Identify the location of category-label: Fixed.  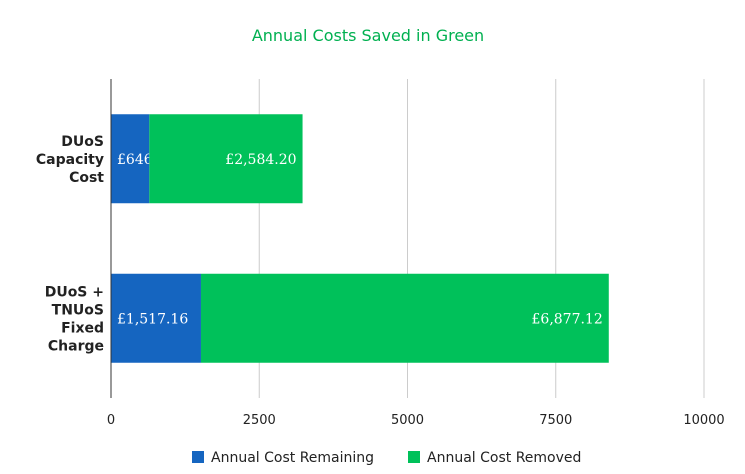
(82, 328).